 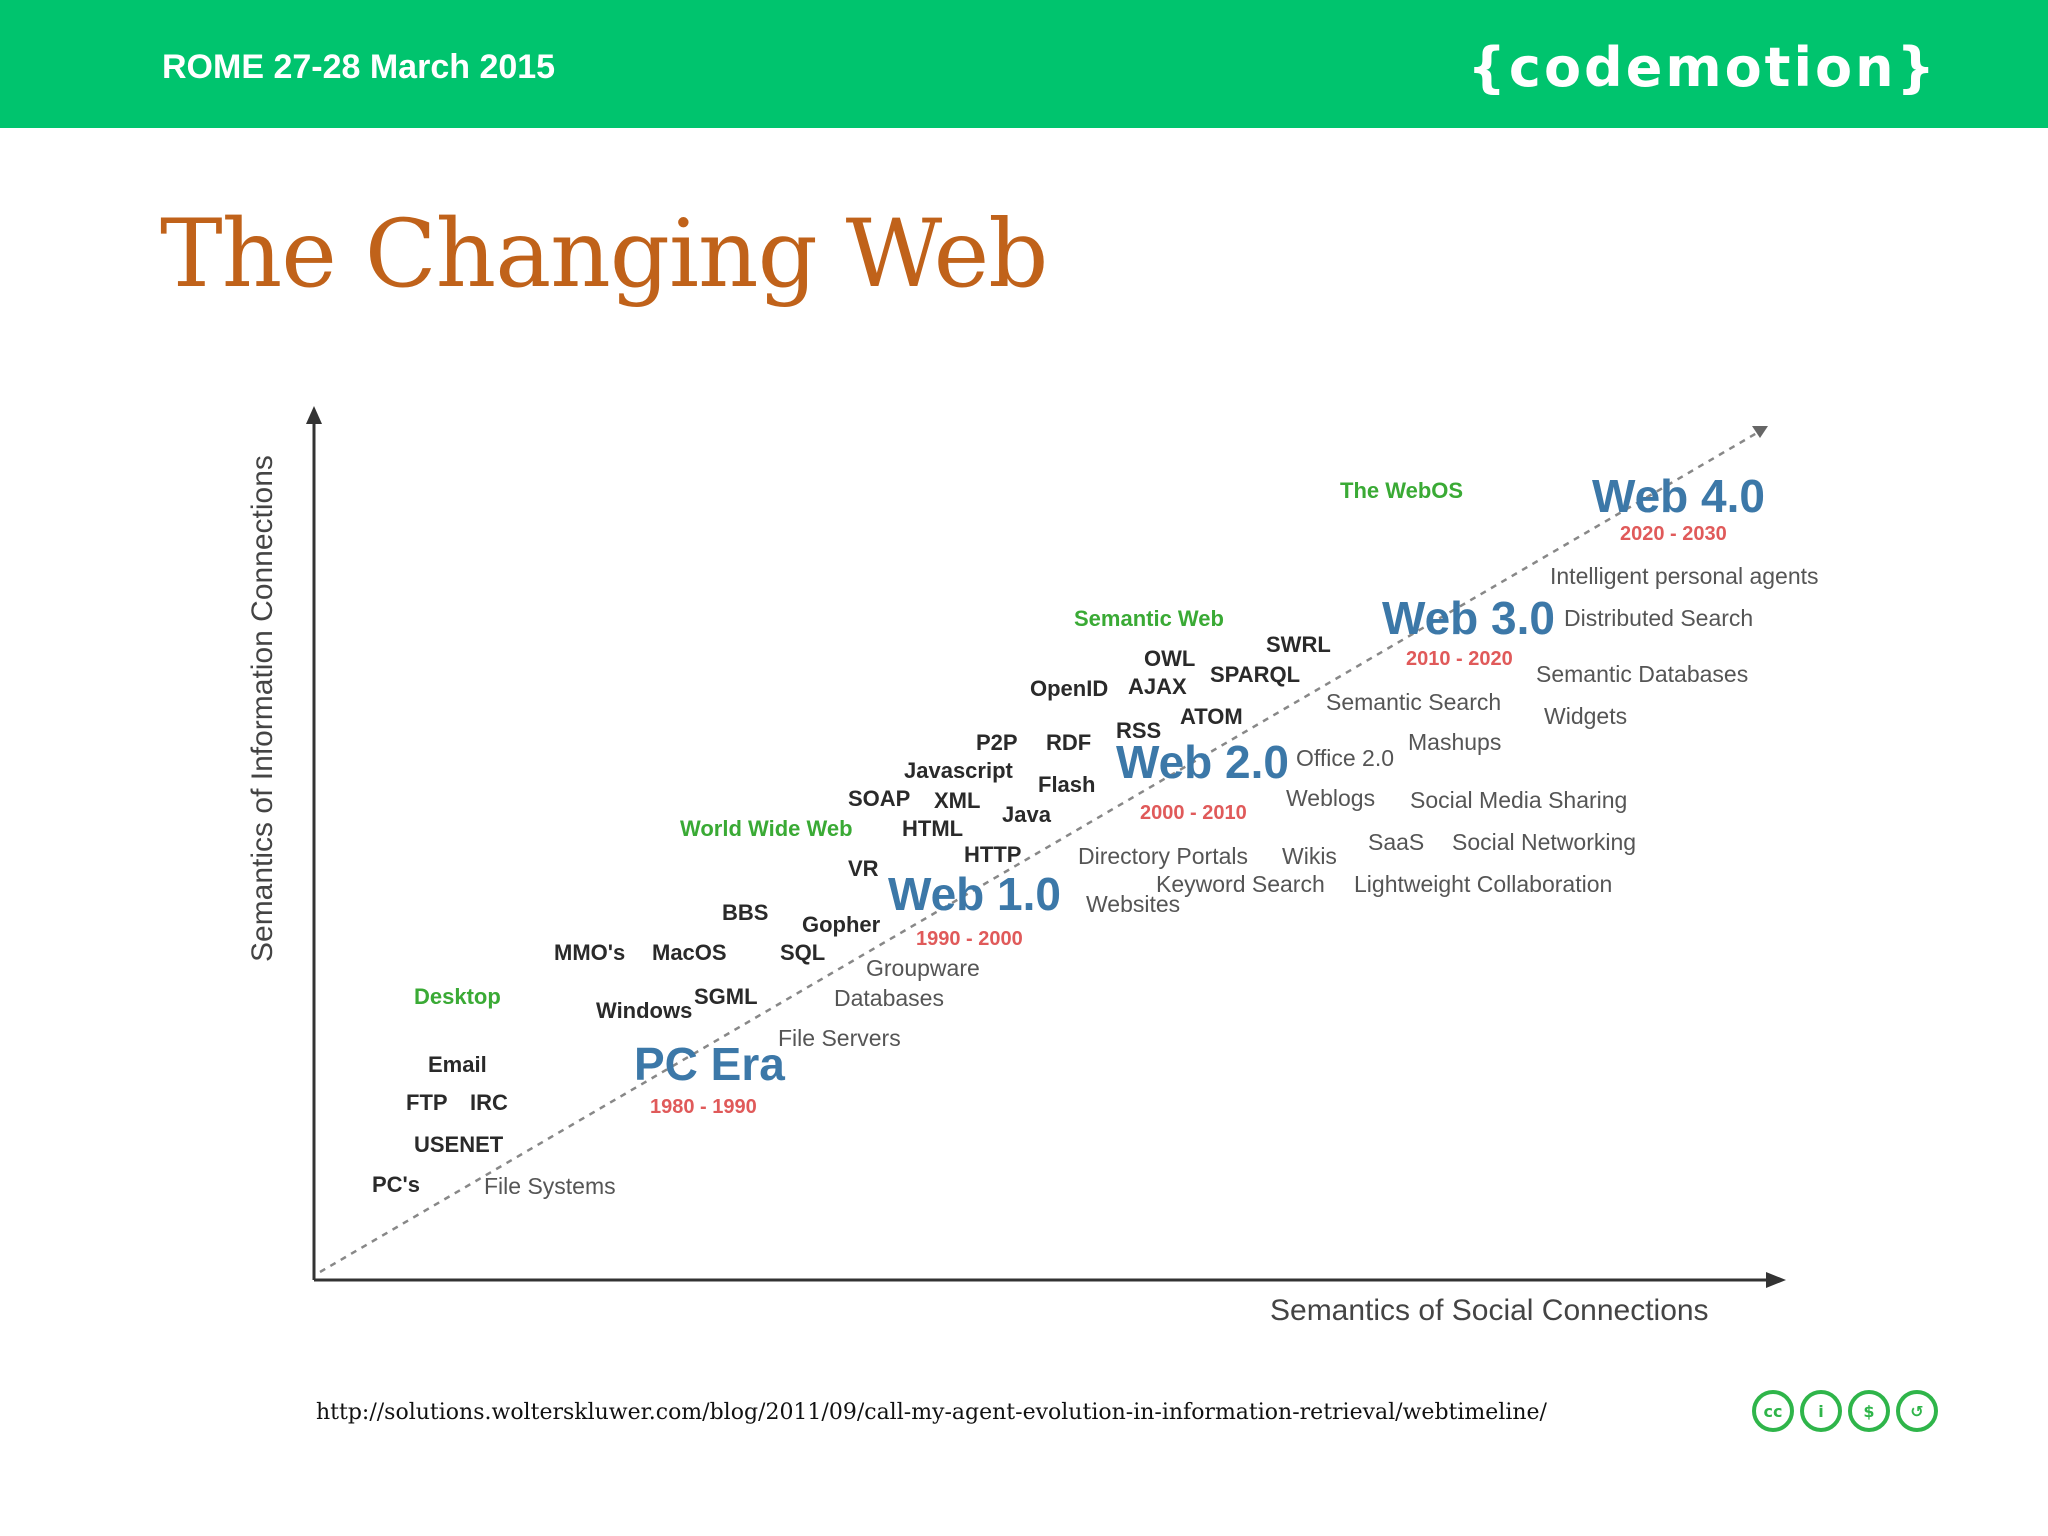 I want to click on trend-arrow, so click(x=1760, y=432).